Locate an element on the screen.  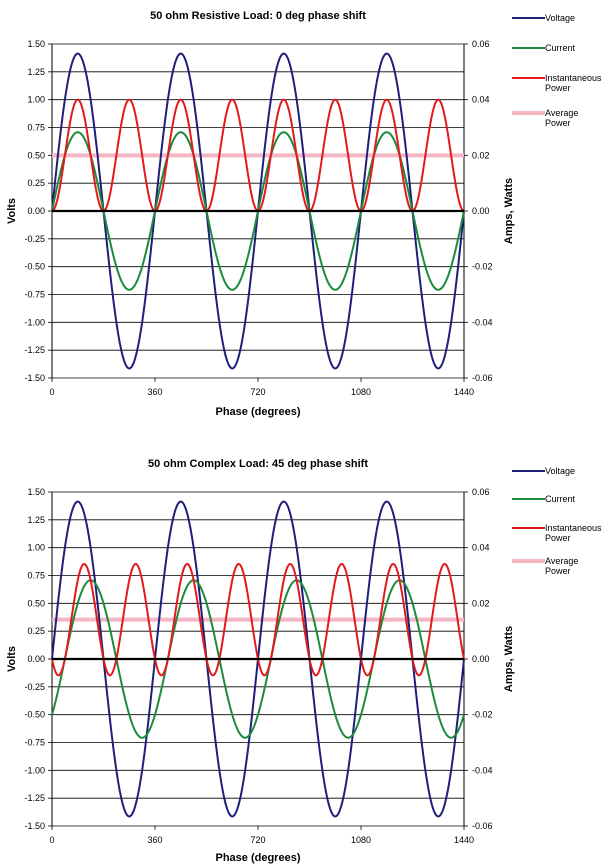
chart-title: 50 ohm Resistive Load: 0 deg phase shift is located at coordinates (258, 16).